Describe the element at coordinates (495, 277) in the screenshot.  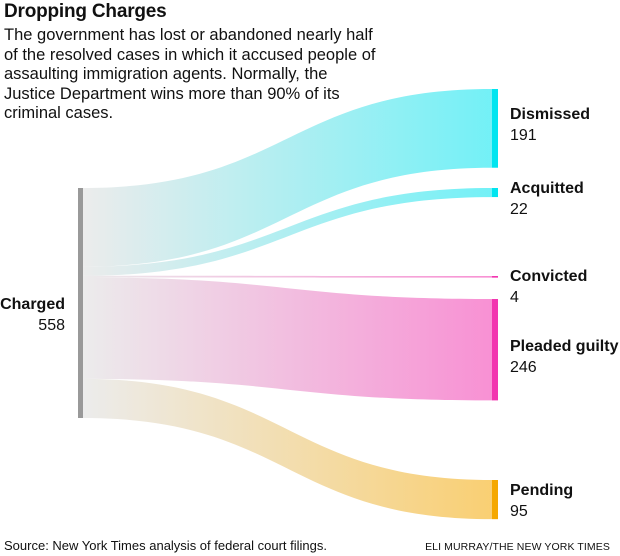
I see `target-bar-convicted` at that location.